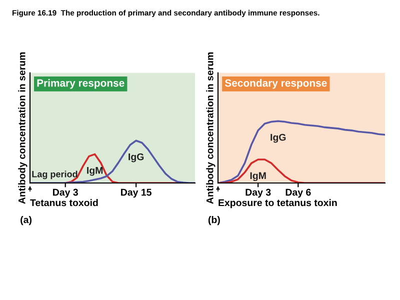  I want to click on x-tick-label: Day 6, so click(298, 193).